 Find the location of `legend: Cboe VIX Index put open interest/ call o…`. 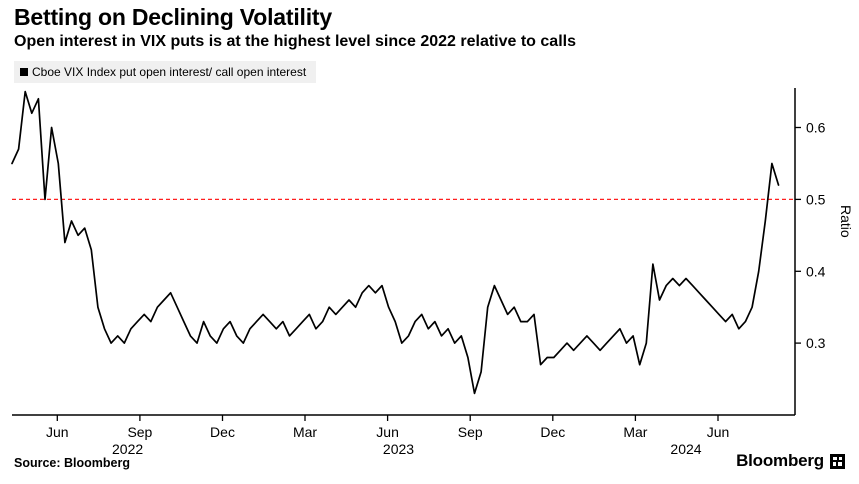

legend: Cboe VIX Index put open interest/ call o… is located at coordinates (165, 72).